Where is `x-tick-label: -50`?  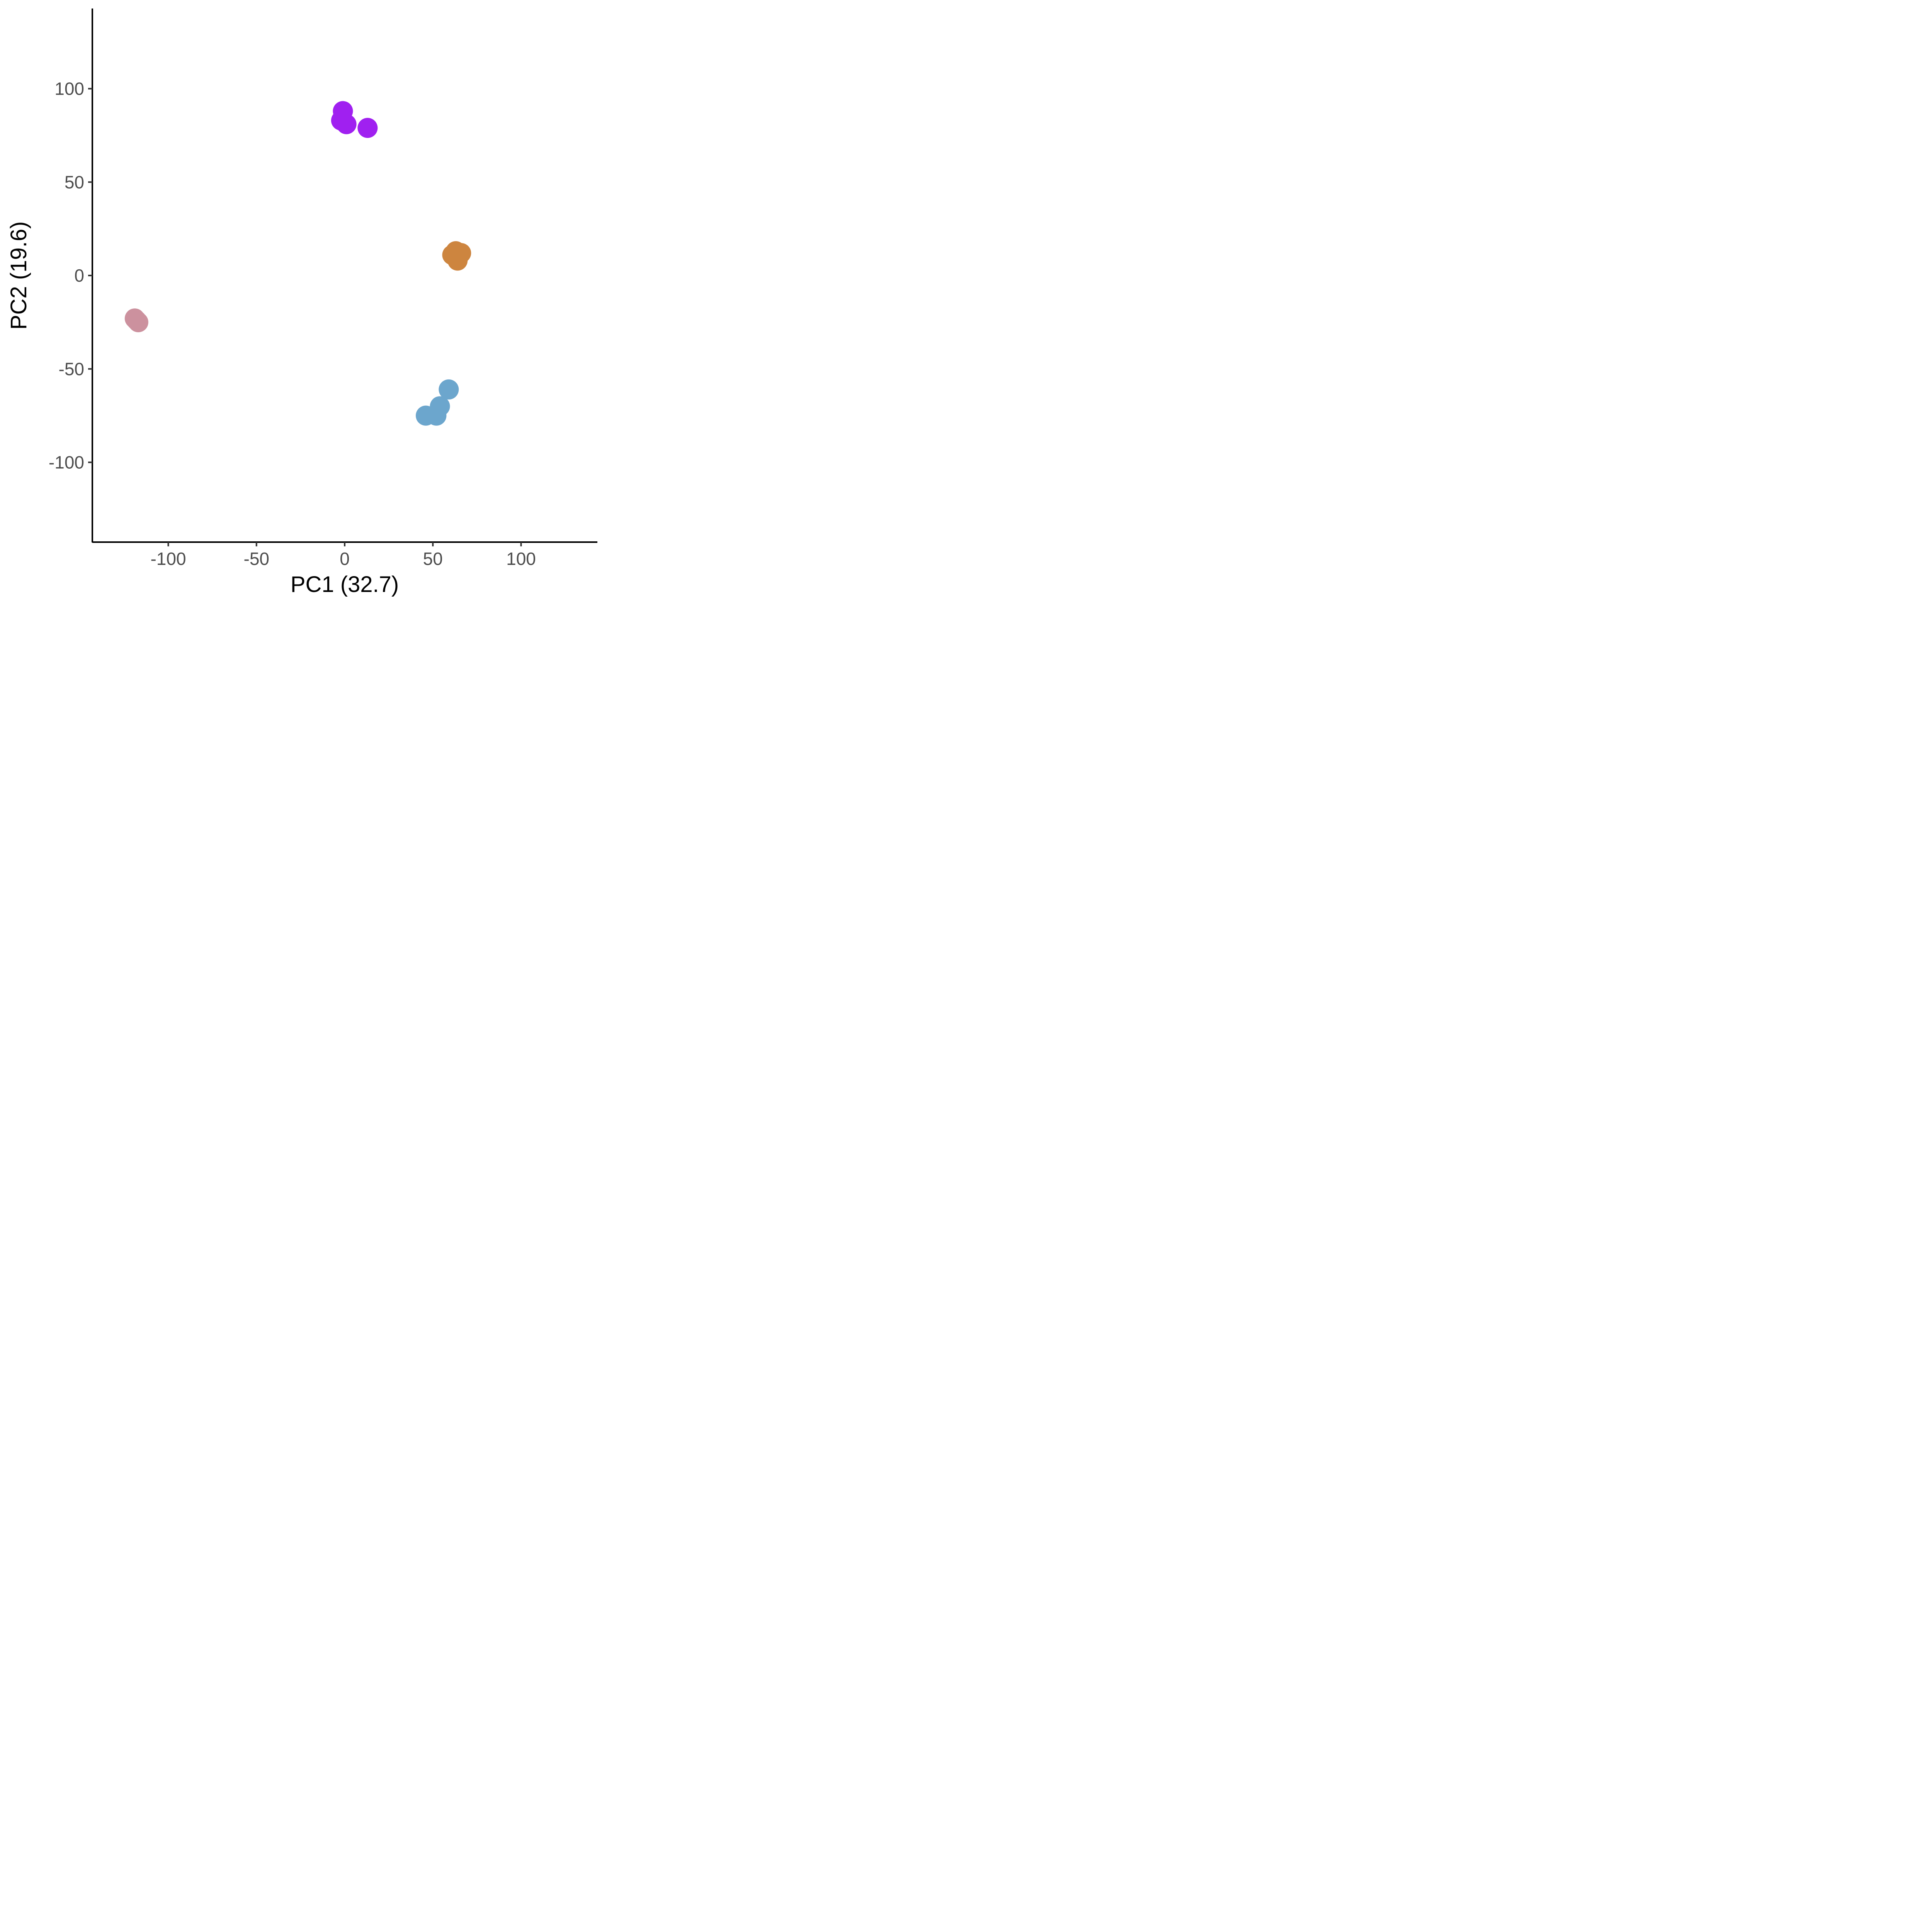 x-tick-label: -50 is located at coordinates (257, 559).